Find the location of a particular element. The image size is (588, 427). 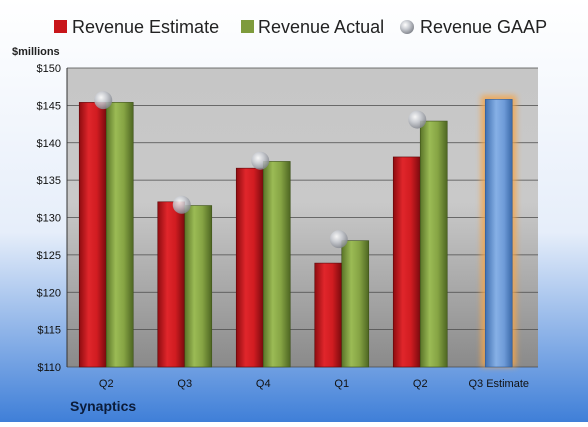

x-tick-label: Q1 is located at coordinates (341, 384).